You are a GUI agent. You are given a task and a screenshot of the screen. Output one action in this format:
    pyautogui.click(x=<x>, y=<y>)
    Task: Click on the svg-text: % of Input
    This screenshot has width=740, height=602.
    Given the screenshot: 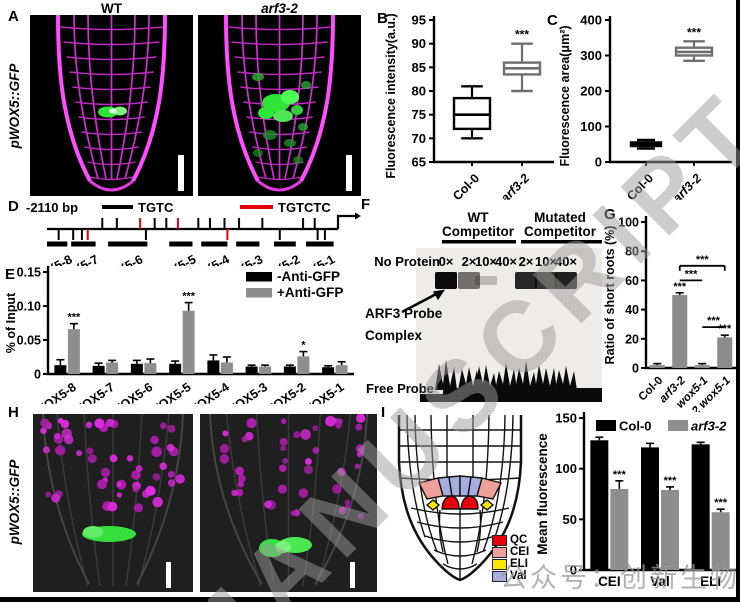 What is the action you would take?
    pyautogui.click(x=11, y=322)
    